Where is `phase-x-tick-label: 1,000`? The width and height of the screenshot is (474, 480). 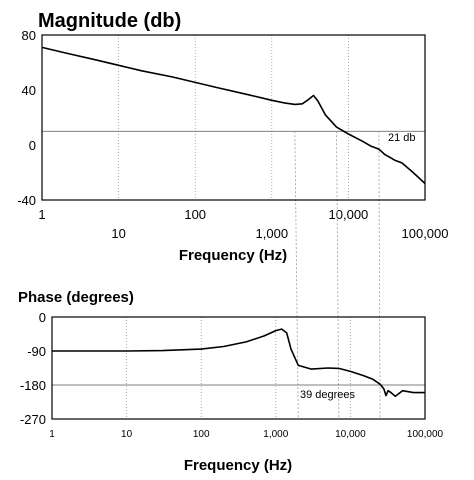 phase-x-tick-label: 1,000 is located at coordinates (275, 434).